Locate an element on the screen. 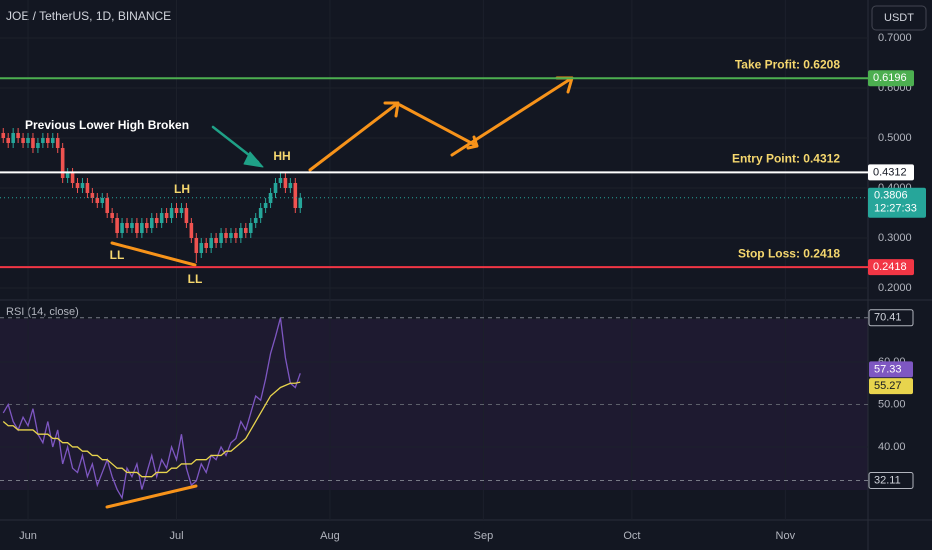  level-label: 0.6196 is located at coordinates (890, 78).